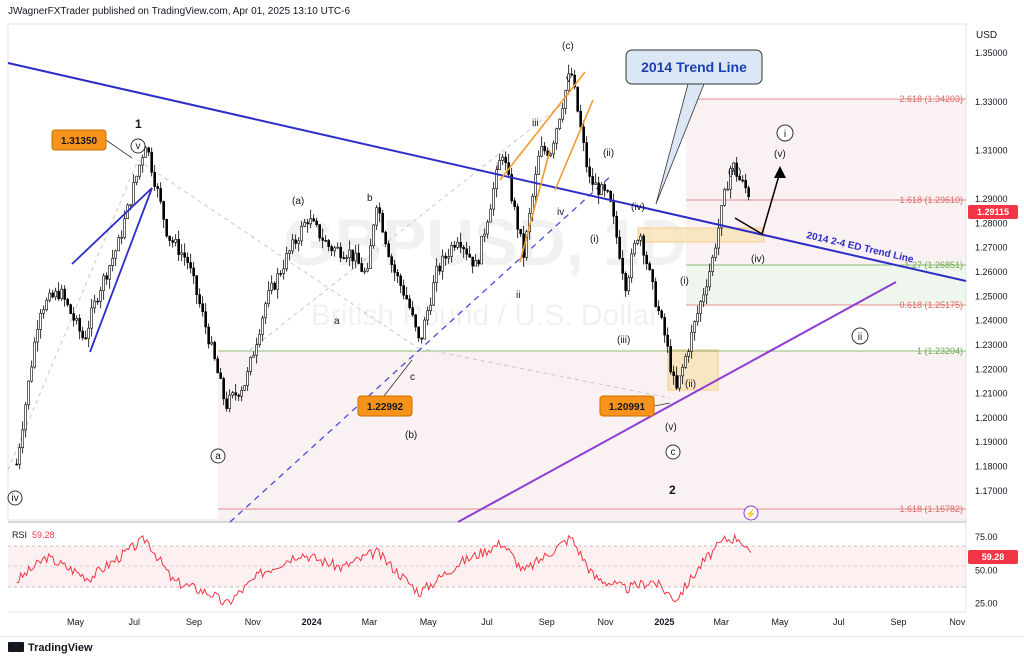  Describe the element at coordinates (385, 388) in the screenshot. I see `callout-1-22992: 1.22992` at that location.